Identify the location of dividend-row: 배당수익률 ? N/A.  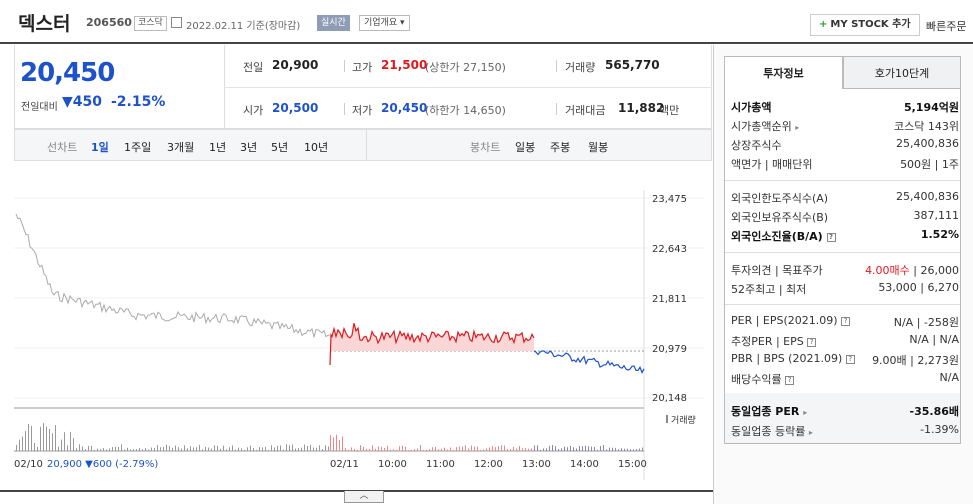
(845, 379).